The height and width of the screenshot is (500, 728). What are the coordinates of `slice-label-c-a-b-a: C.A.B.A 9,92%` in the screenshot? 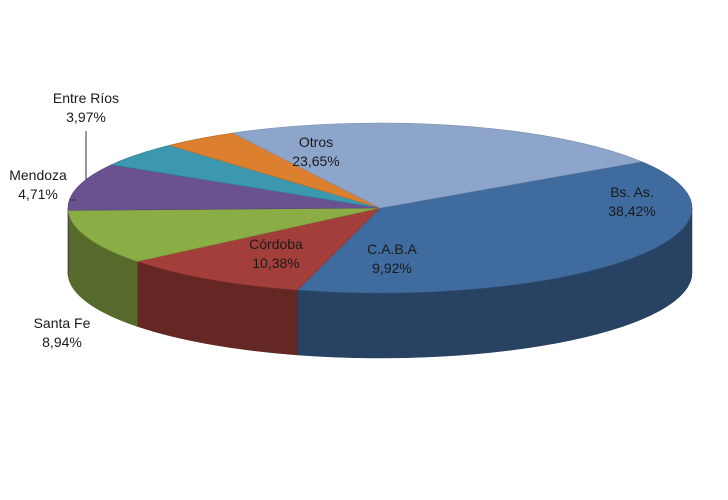 It's located at (392, 258).